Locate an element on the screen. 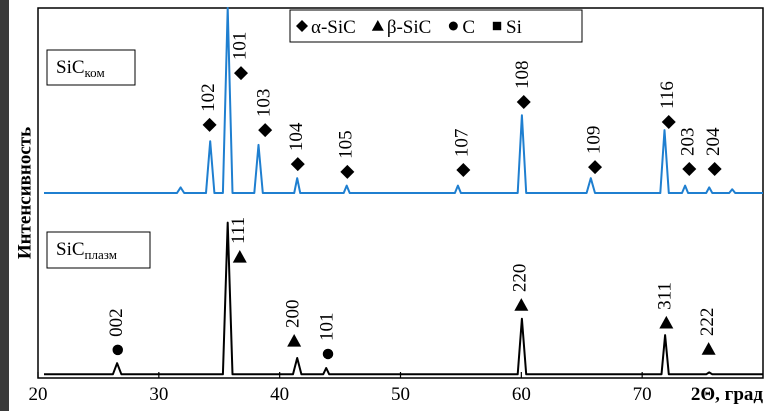  x-tick-label: 50 is located at coordinates (400, 394).